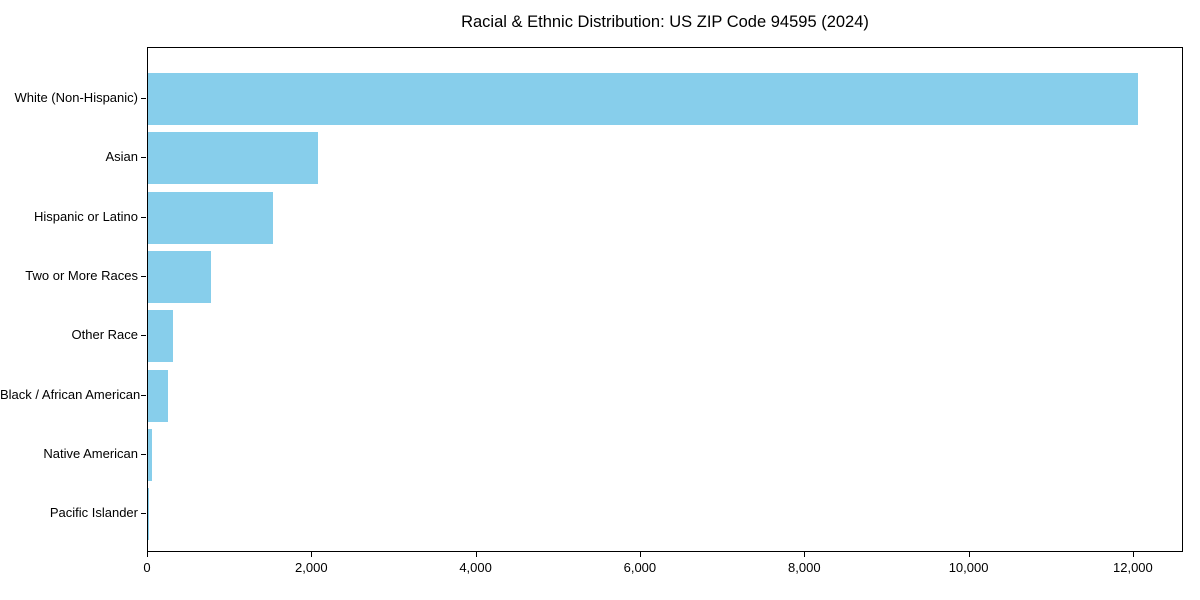 The height and width of the screenshot is (600, 1200). I want to click on bar-two-or-more-races, so click(180, 276).